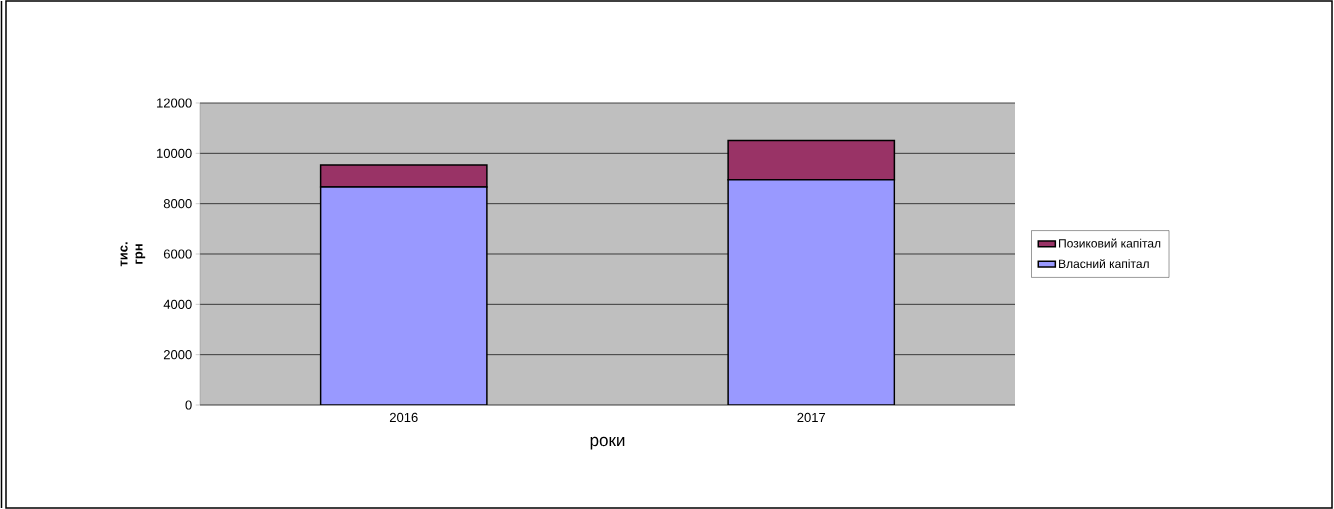 The height and width of the screenshot is (509, 1334). I want to click on y-tick-label: 2000, so click(177, 355).